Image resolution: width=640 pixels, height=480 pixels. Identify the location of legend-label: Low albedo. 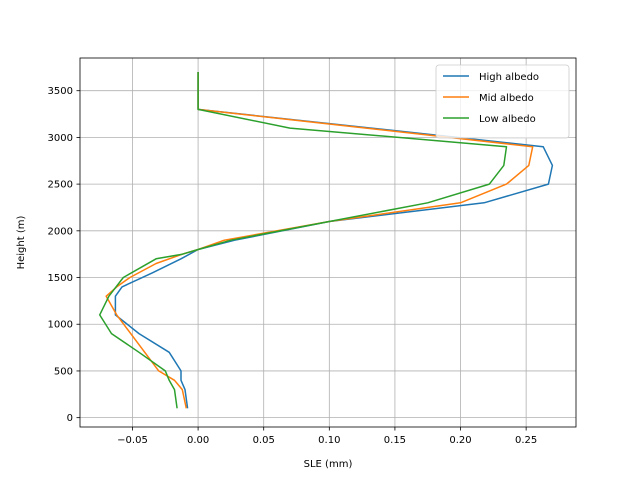
(507, 119).